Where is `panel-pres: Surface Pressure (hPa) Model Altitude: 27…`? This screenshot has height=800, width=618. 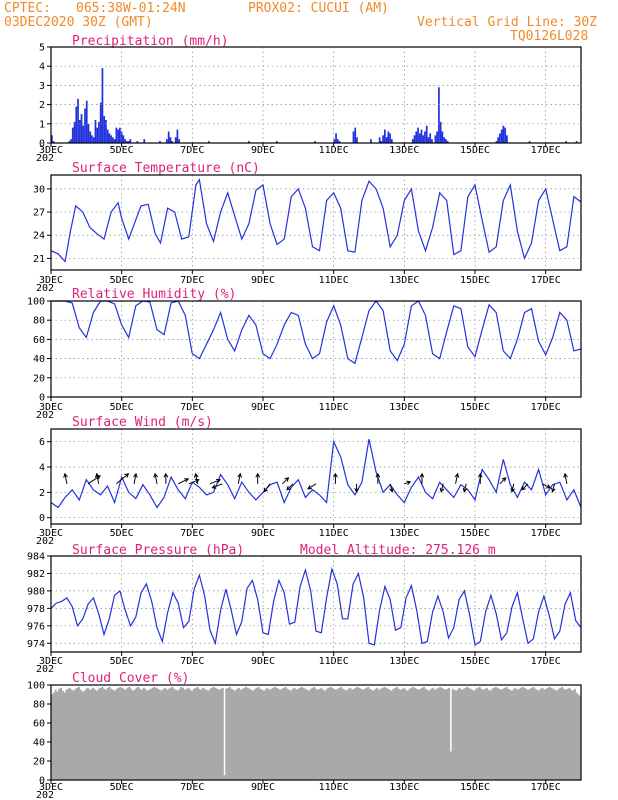
panel-pres: Surface Pressure (hPa) Model Altitude: 27… is located at coordinates (304, 609).